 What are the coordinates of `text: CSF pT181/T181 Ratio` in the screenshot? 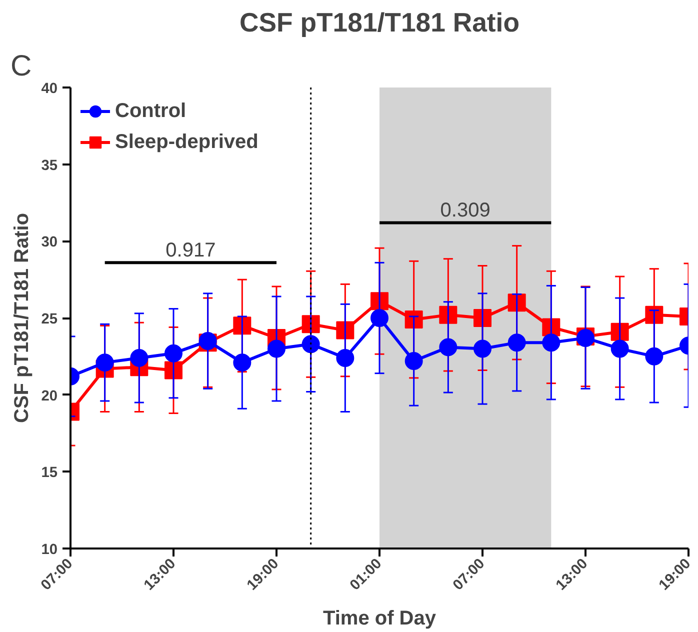 It's located at (22, 318).